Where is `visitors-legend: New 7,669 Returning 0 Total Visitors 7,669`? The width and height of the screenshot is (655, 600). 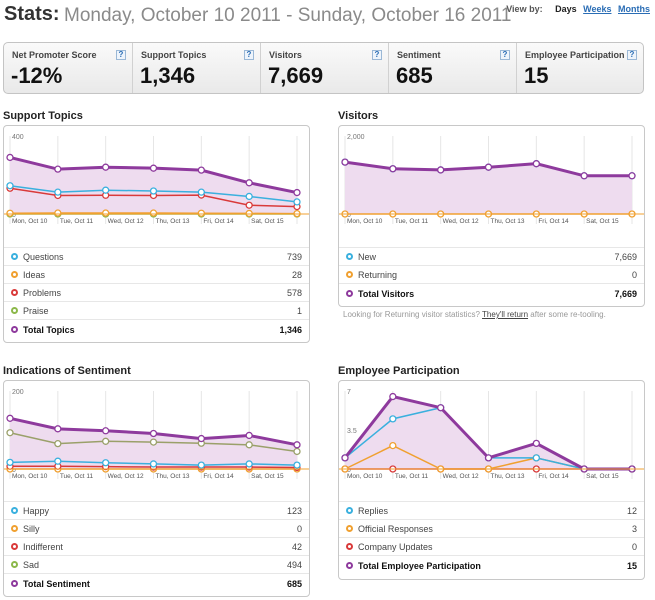
visitors-legend: New 7,669 Returning 0 Total Visitors 7,669 is located at coordinates (491, 275).